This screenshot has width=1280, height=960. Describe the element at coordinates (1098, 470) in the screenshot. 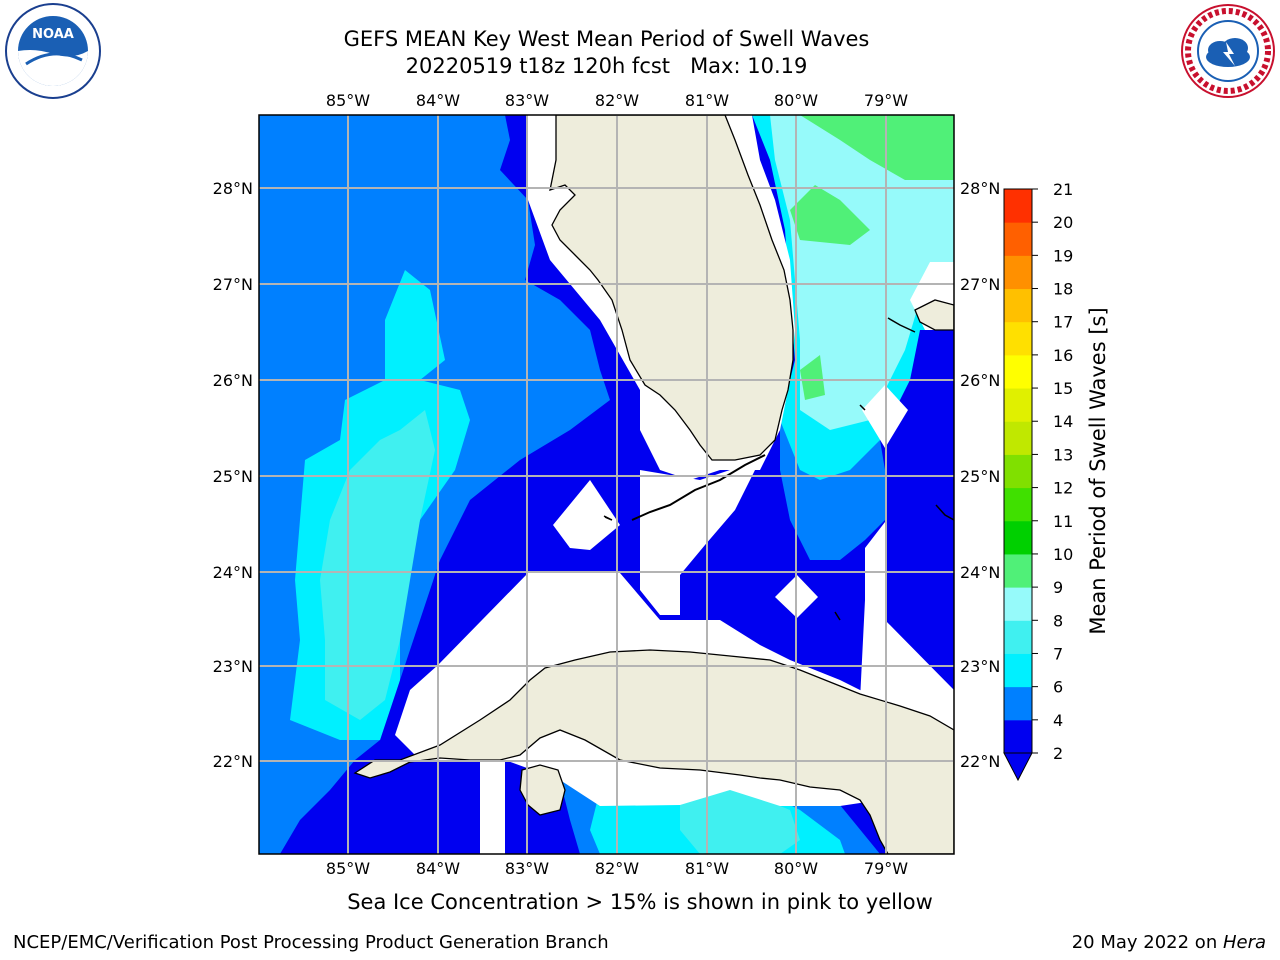

I see `colorbar-label: Mean Period of Swell Waves [s]` at that location.